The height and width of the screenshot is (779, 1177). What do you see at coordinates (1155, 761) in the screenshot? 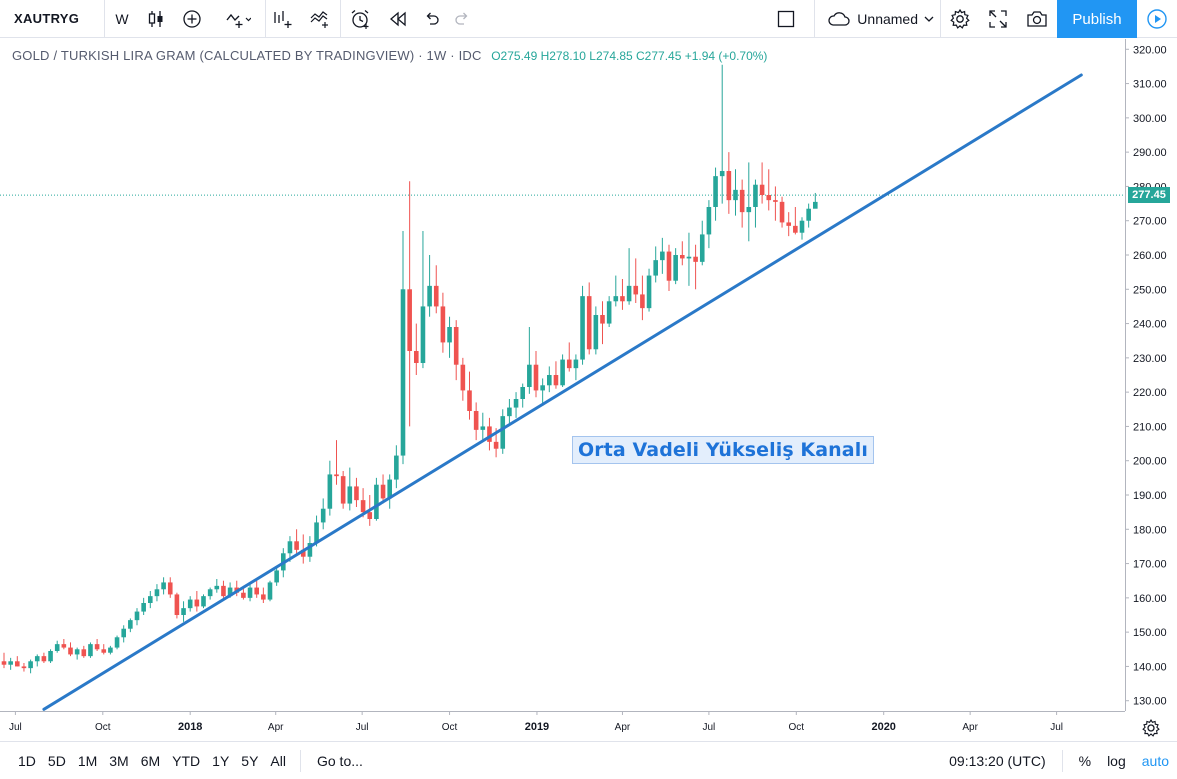
I see `auto-scale-toggle: auto` at bounding box center [1155, 761].